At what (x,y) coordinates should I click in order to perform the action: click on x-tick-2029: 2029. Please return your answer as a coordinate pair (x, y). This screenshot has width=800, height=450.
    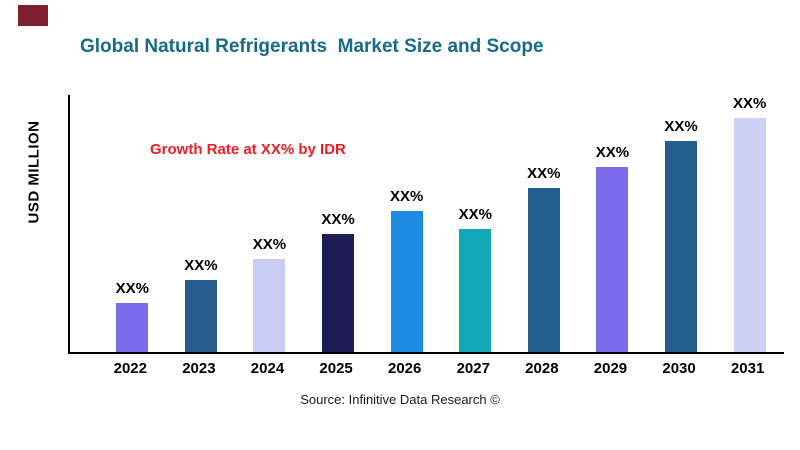
    Looking at the image, I should click on (610, 368).